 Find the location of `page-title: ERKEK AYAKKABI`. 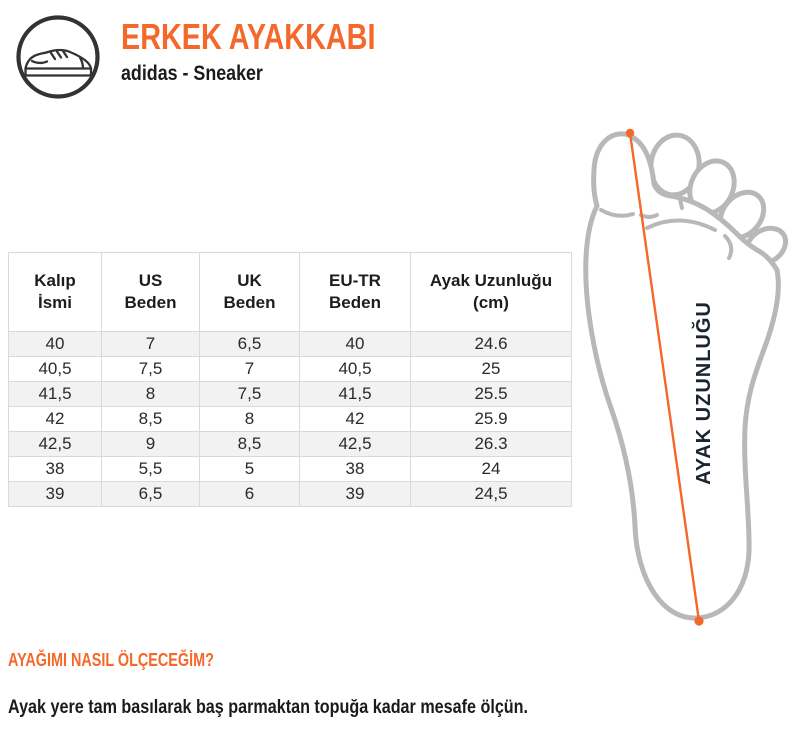

page-title: ERKEK AYAKKABI is located at coordinates (248, 36).